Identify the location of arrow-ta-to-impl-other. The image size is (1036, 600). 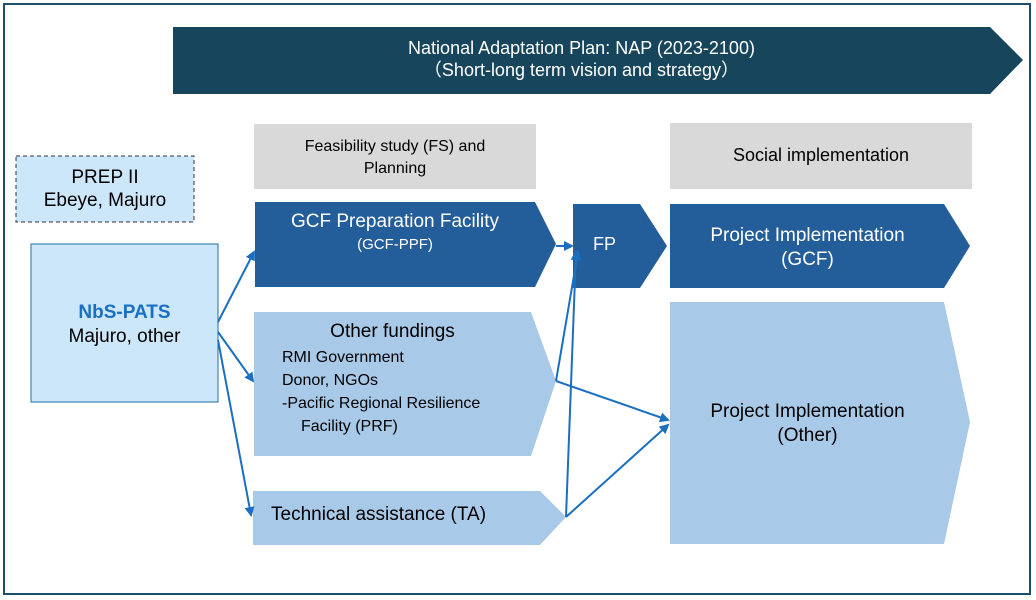
(617, 470).